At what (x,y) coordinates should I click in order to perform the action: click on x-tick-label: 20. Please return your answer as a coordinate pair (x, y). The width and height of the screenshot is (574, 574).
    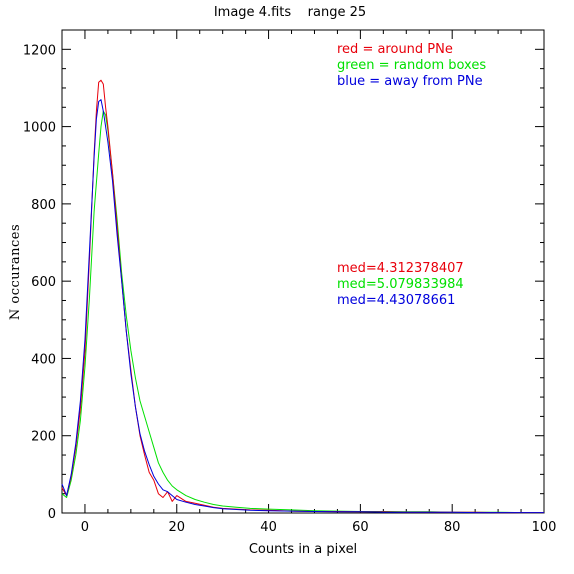
    Looking at the image, I should click on (176, 527).